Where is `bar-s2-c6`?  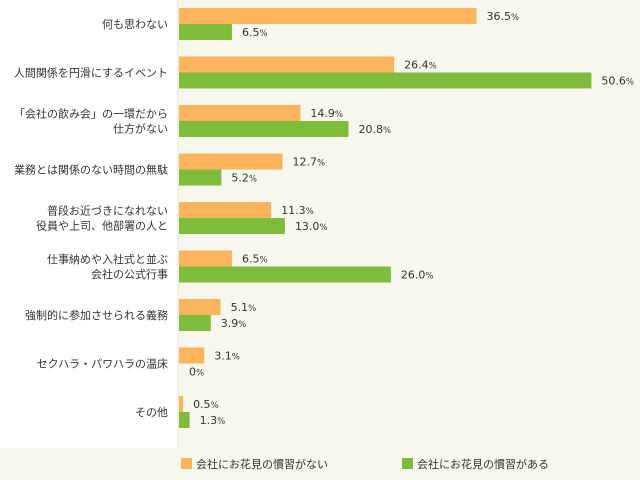 bar-s2-c6 is located at coordinates (285, 274).